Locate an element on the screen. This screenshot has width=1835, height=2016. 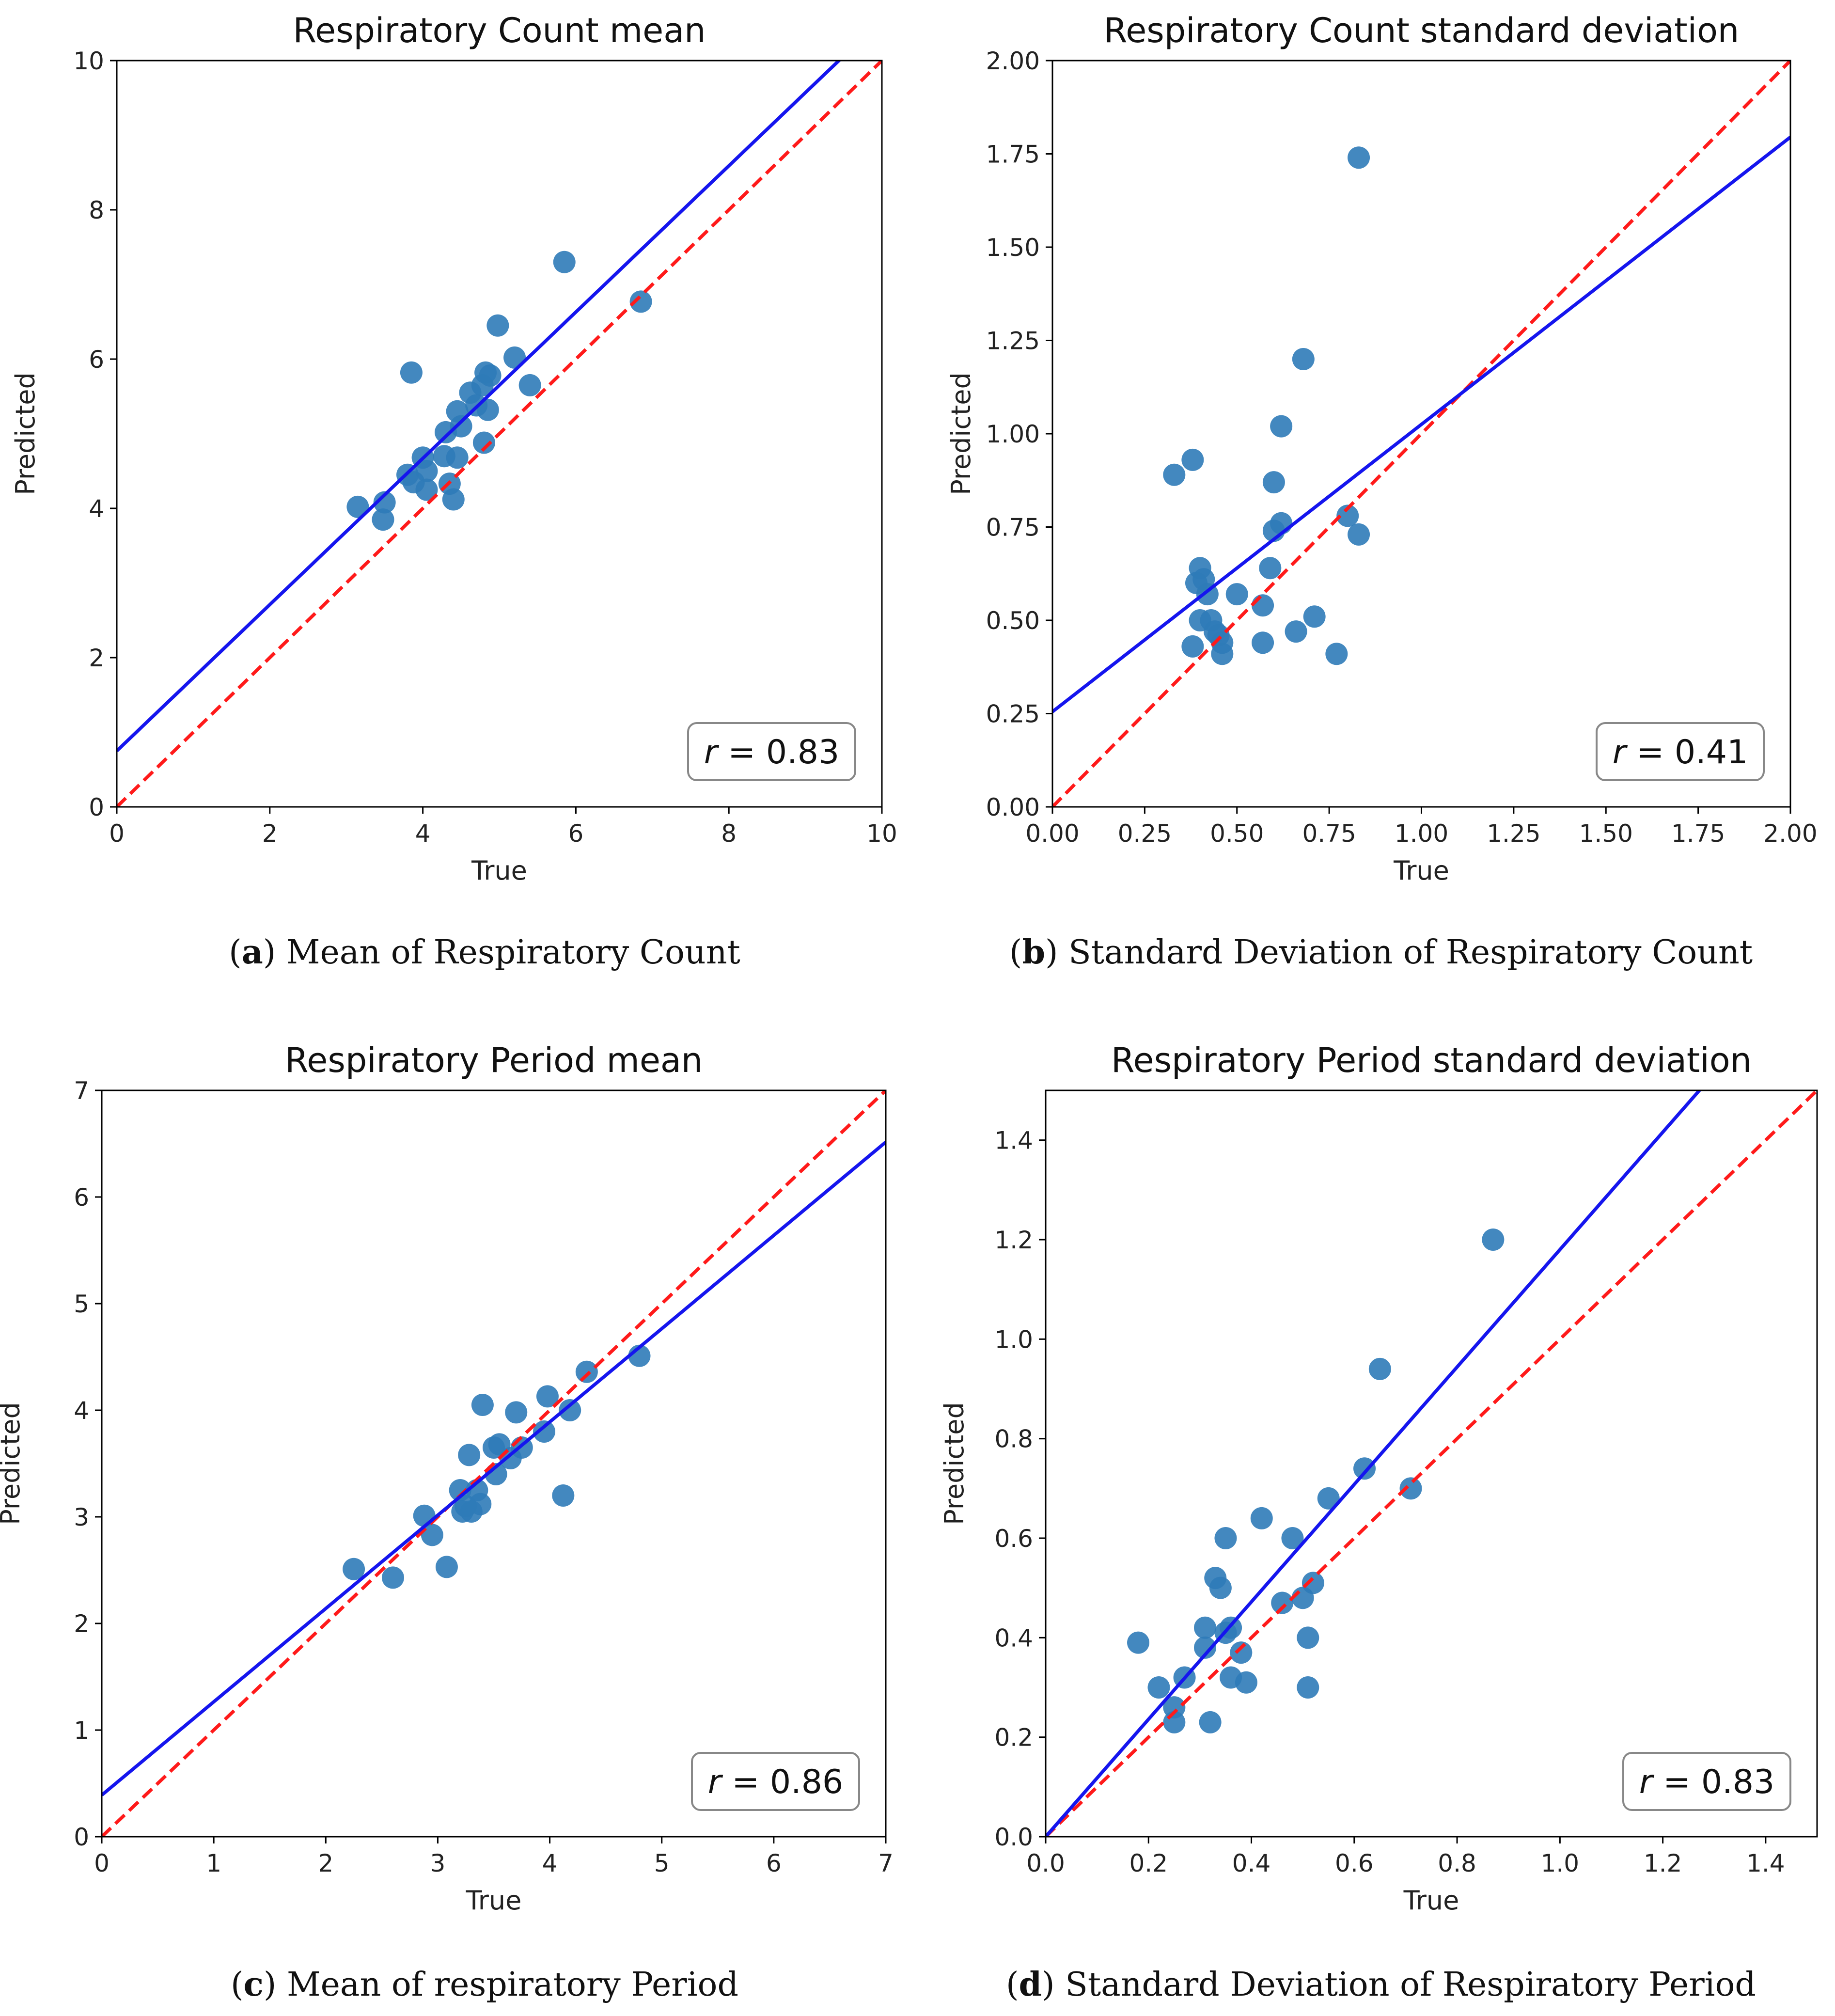
x-tick-label: 5 is located at coordinates (662, 1863).